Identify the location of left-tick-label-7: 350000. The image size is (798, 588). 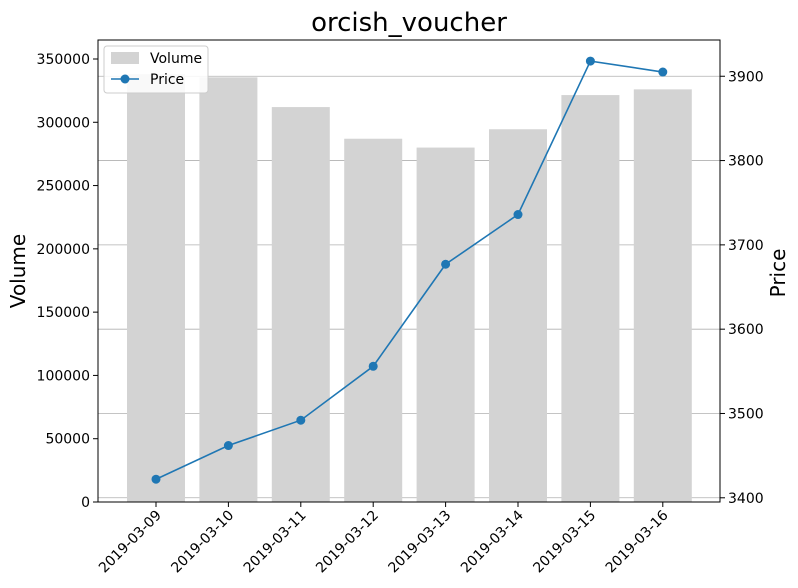
(63, 60).